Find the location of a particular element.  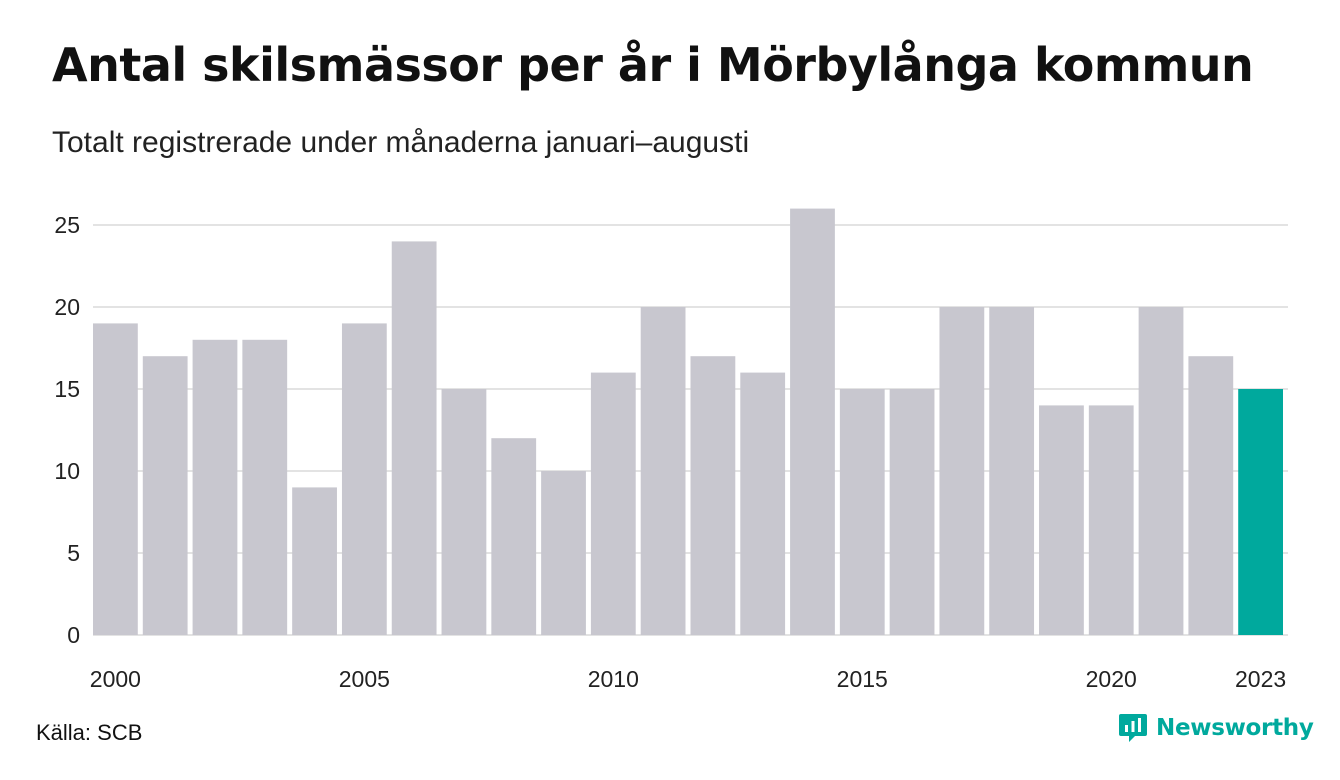

x-tick-label: 2023 is located at coordinates (1260, 679).